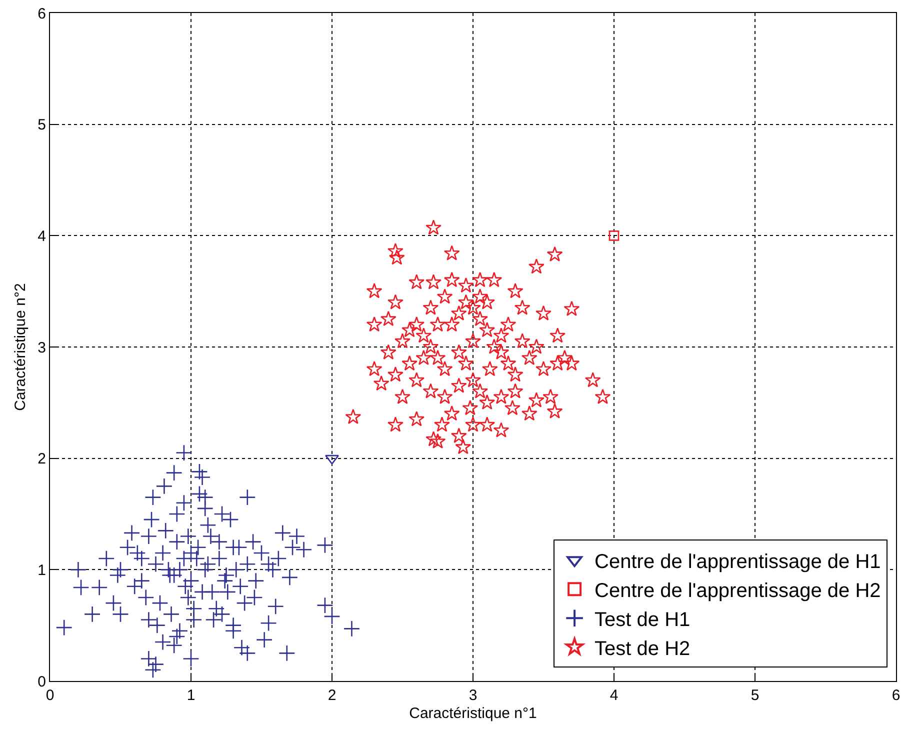  I want to click on x-tick-label: 3, so click(473, 695).